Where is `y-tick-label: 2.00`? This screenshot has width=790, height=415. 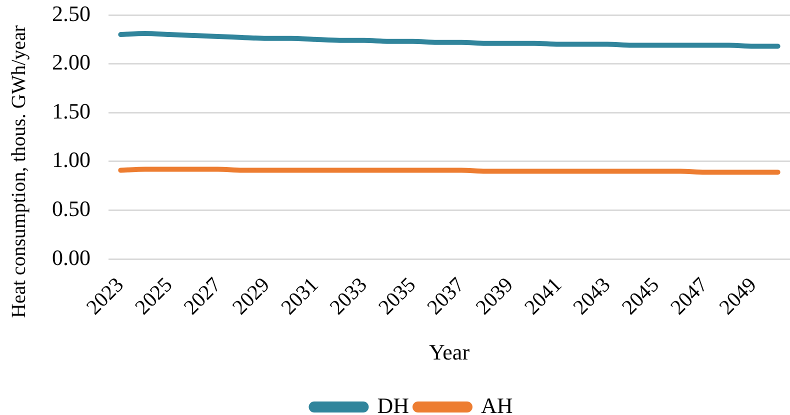 y-tick-label: 2.00 is located at coordinates (71, 62).